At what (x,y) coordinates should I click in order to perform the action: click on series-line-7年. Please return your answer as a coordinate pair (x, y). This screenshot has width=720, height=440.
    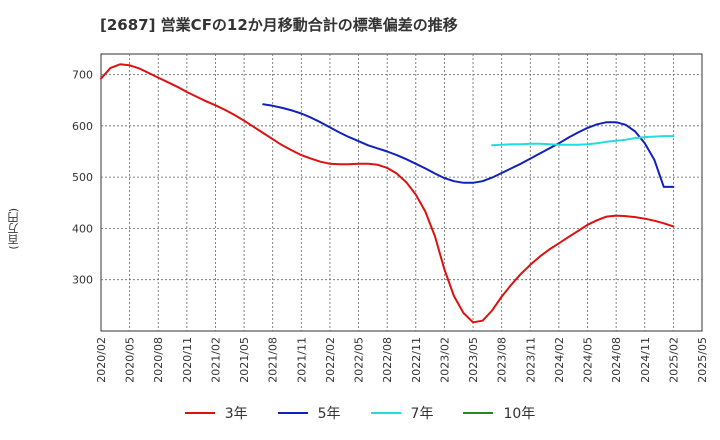
    Looking at the image, I should click on (583, 141).